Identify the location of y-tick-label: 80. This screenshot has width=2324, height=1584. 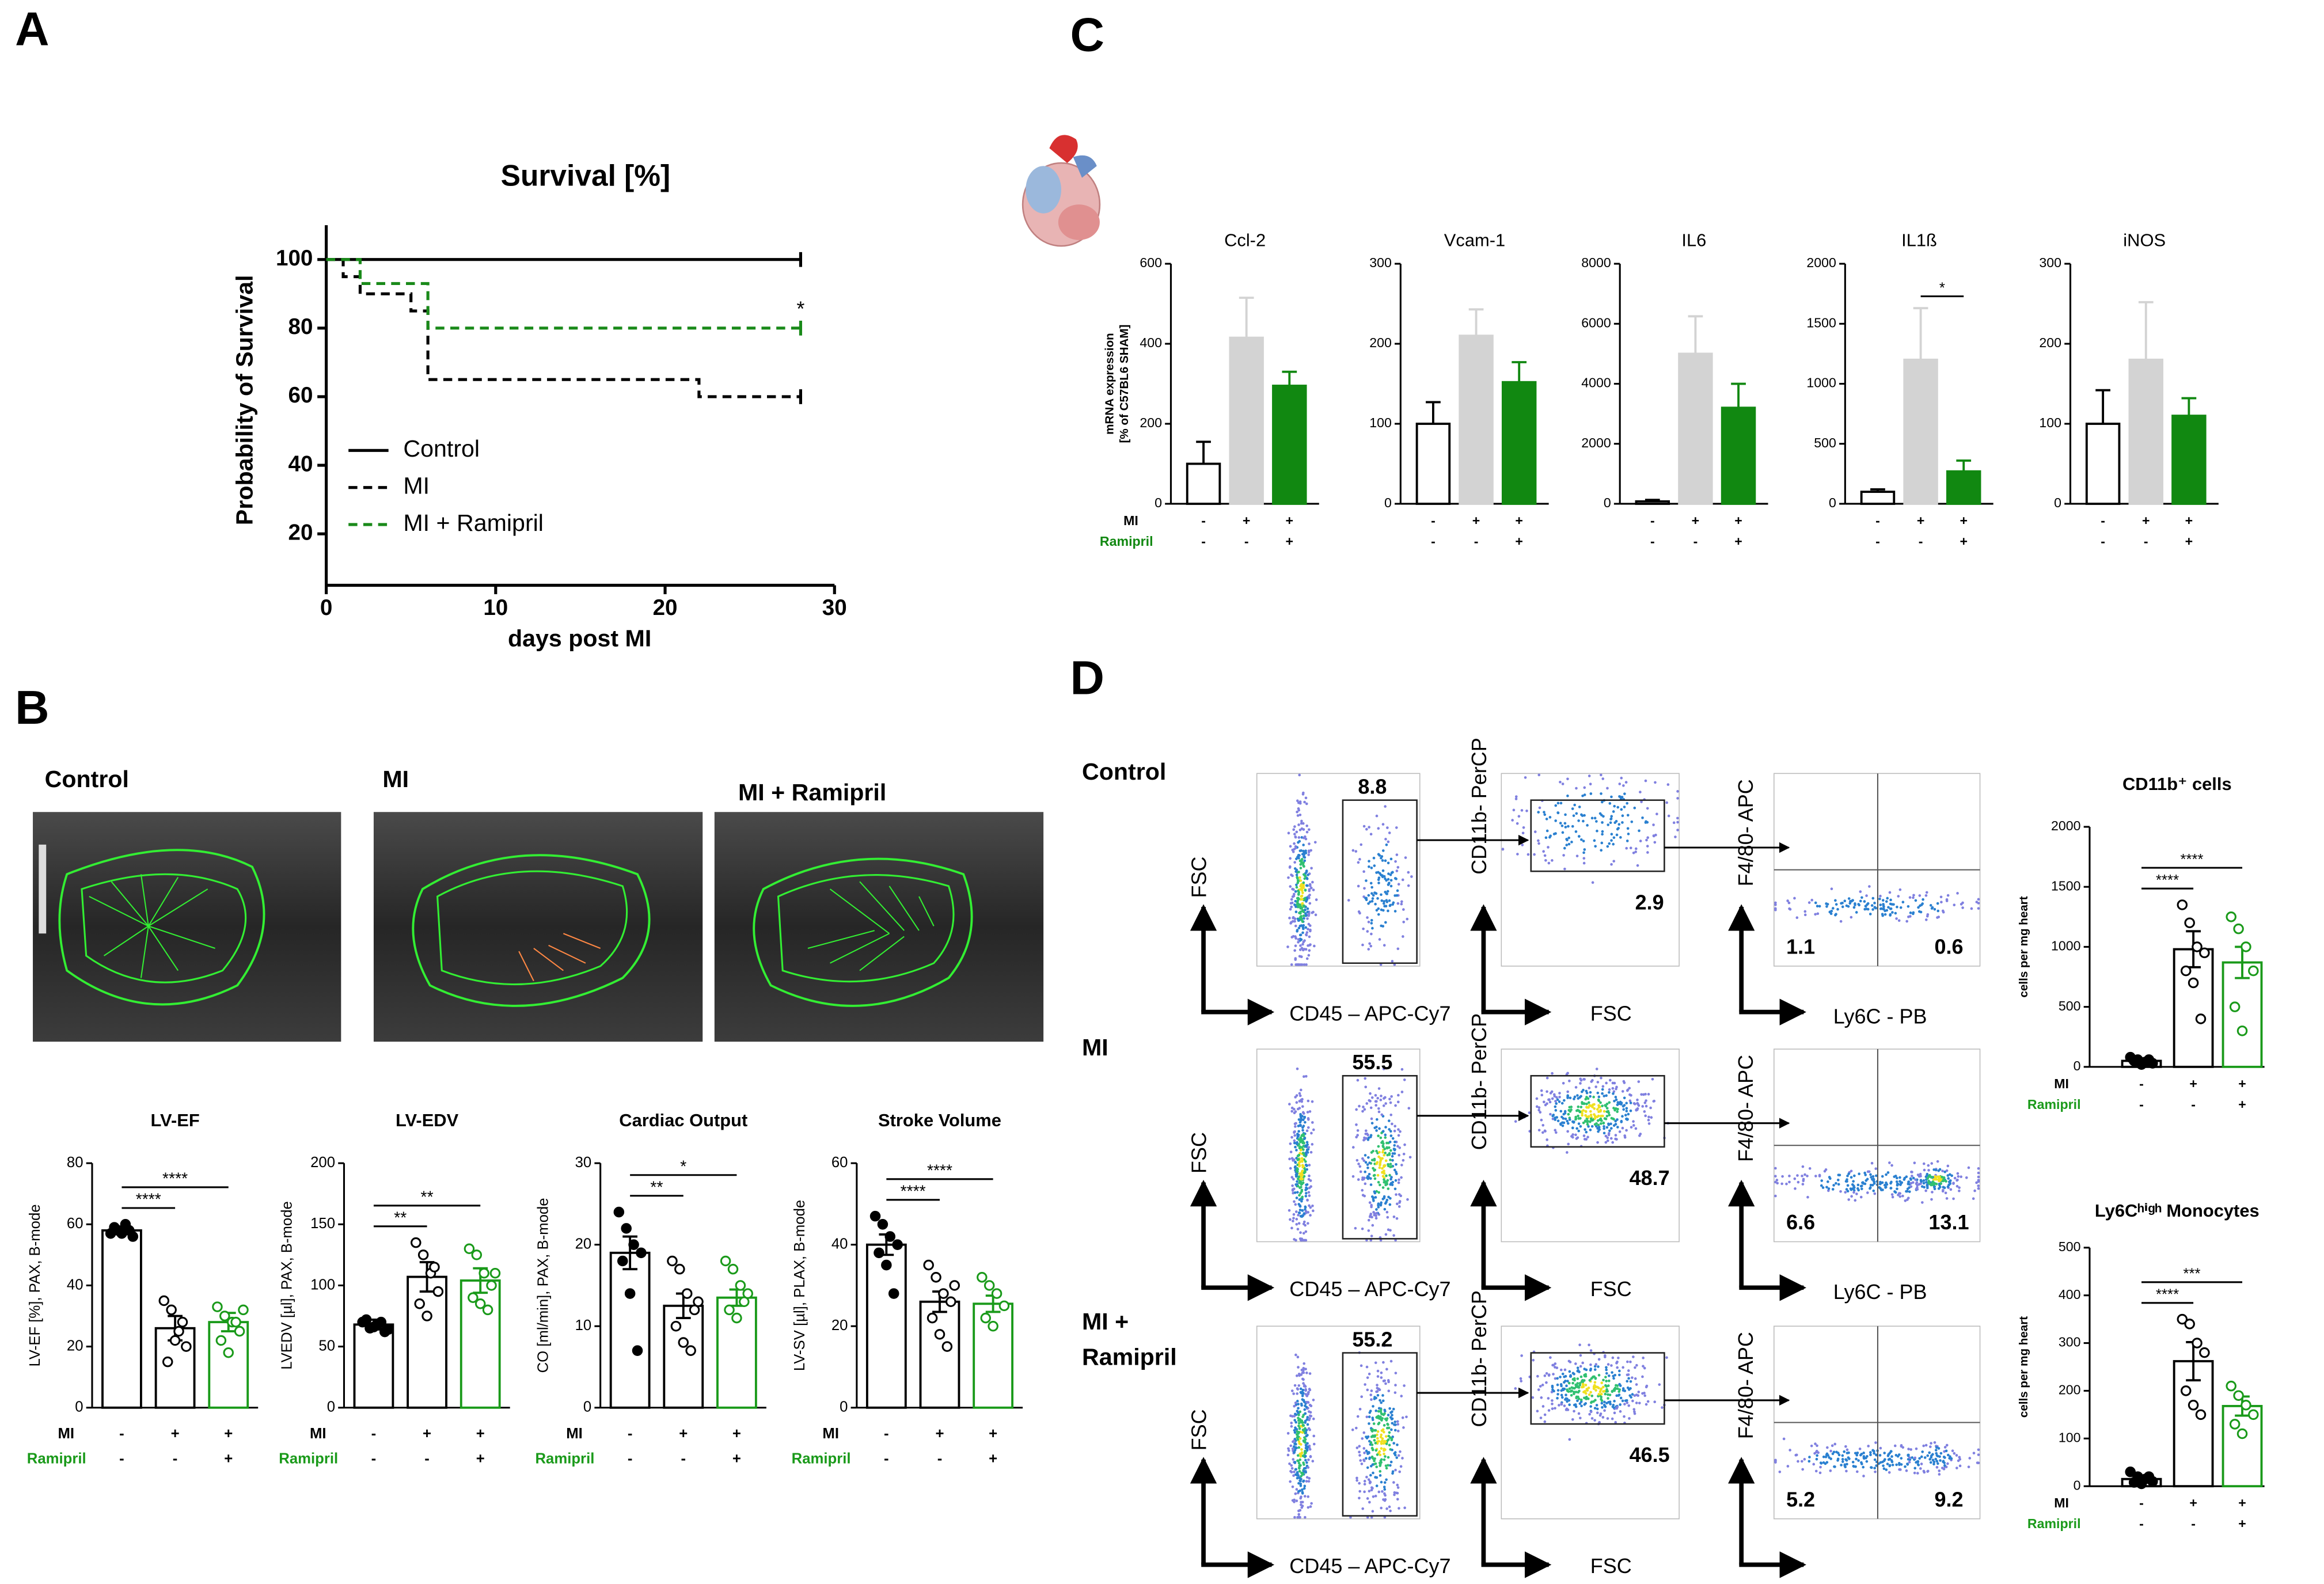
(300, 326).